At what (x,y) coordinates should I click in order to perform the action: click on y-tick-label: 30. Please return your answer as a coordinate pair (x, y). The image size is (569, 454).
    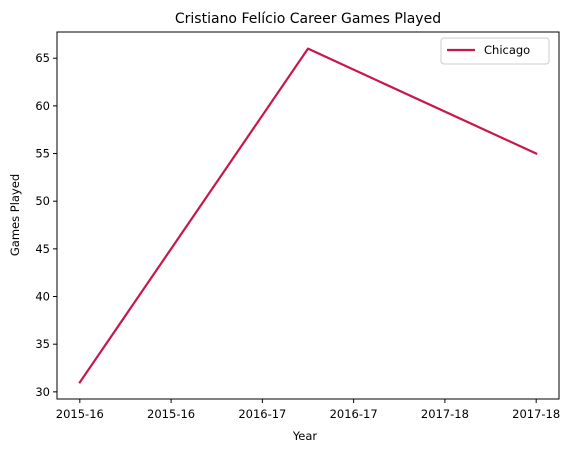
    Looking at the image, I should click on (42, 392).